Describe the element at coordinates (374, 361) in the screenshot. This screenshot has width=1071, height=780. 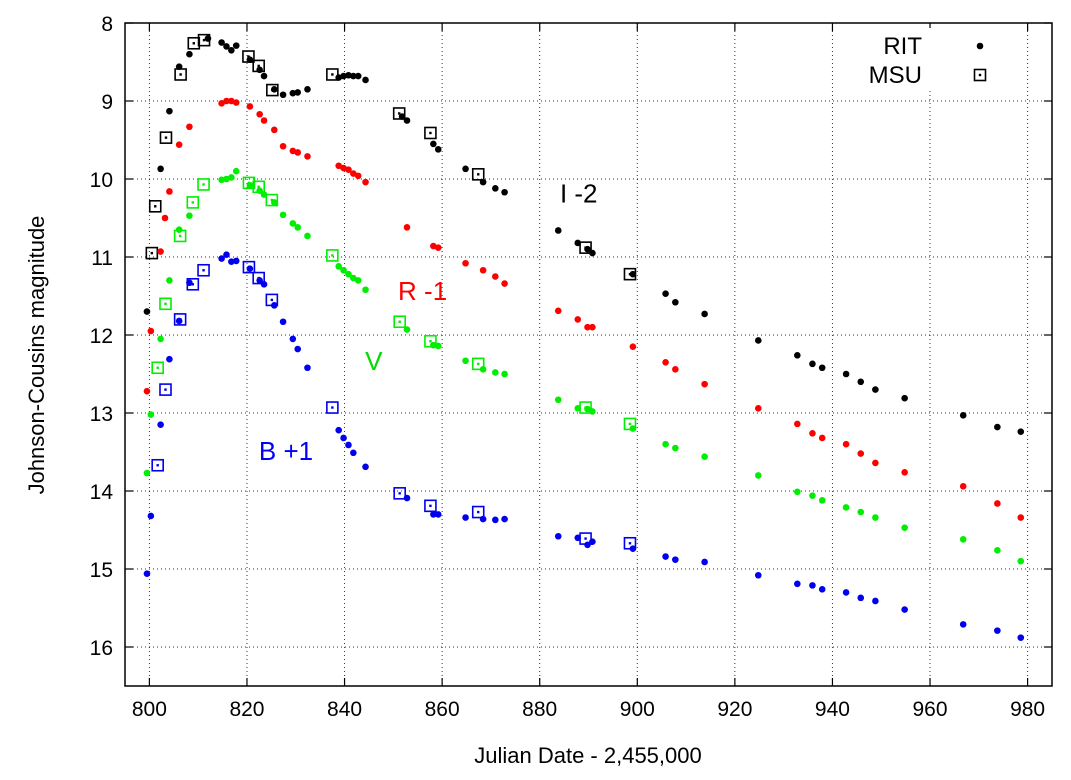
I see `band-label: V` at that location.